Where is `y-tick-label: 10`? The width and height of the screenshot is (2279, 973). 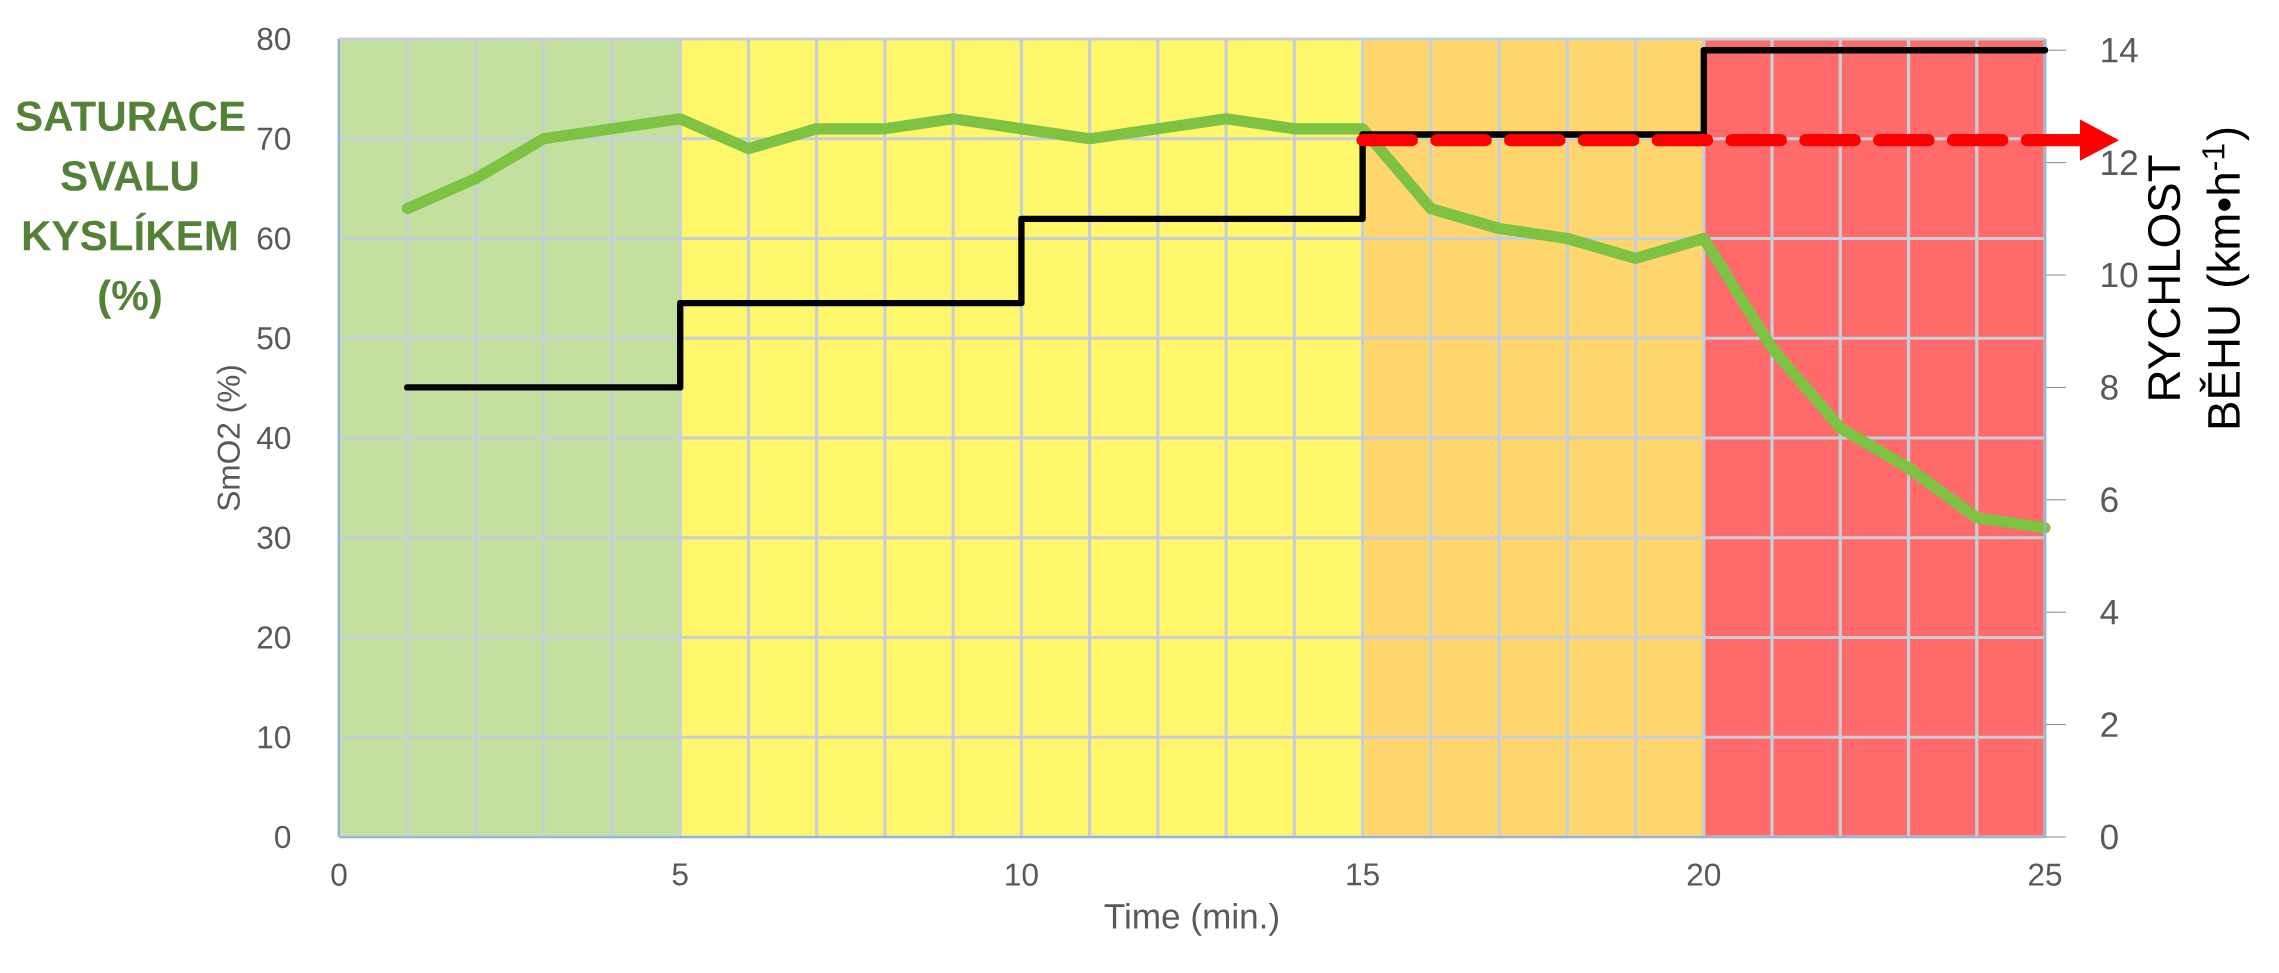 y-tick-label: 10 is located at coordinates (274, 737).